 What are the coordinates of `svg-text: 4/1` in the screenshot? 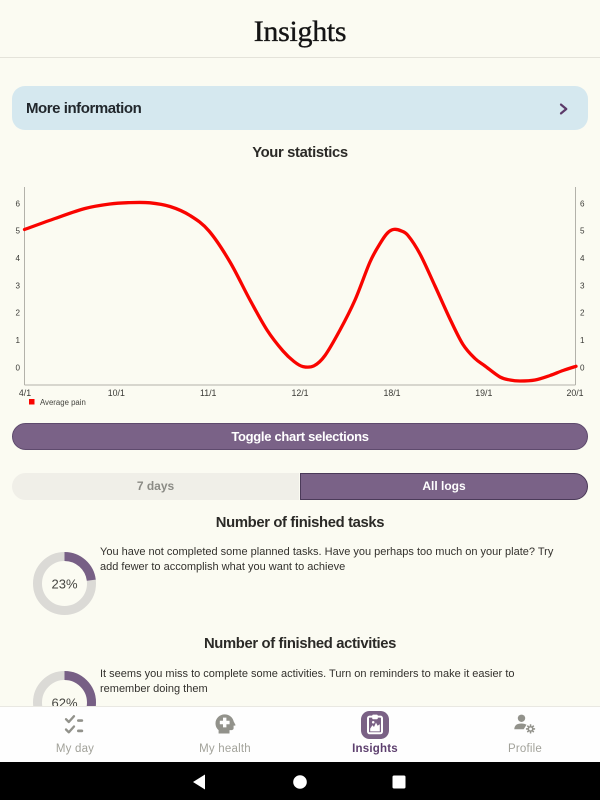 It's located at (25, 393).